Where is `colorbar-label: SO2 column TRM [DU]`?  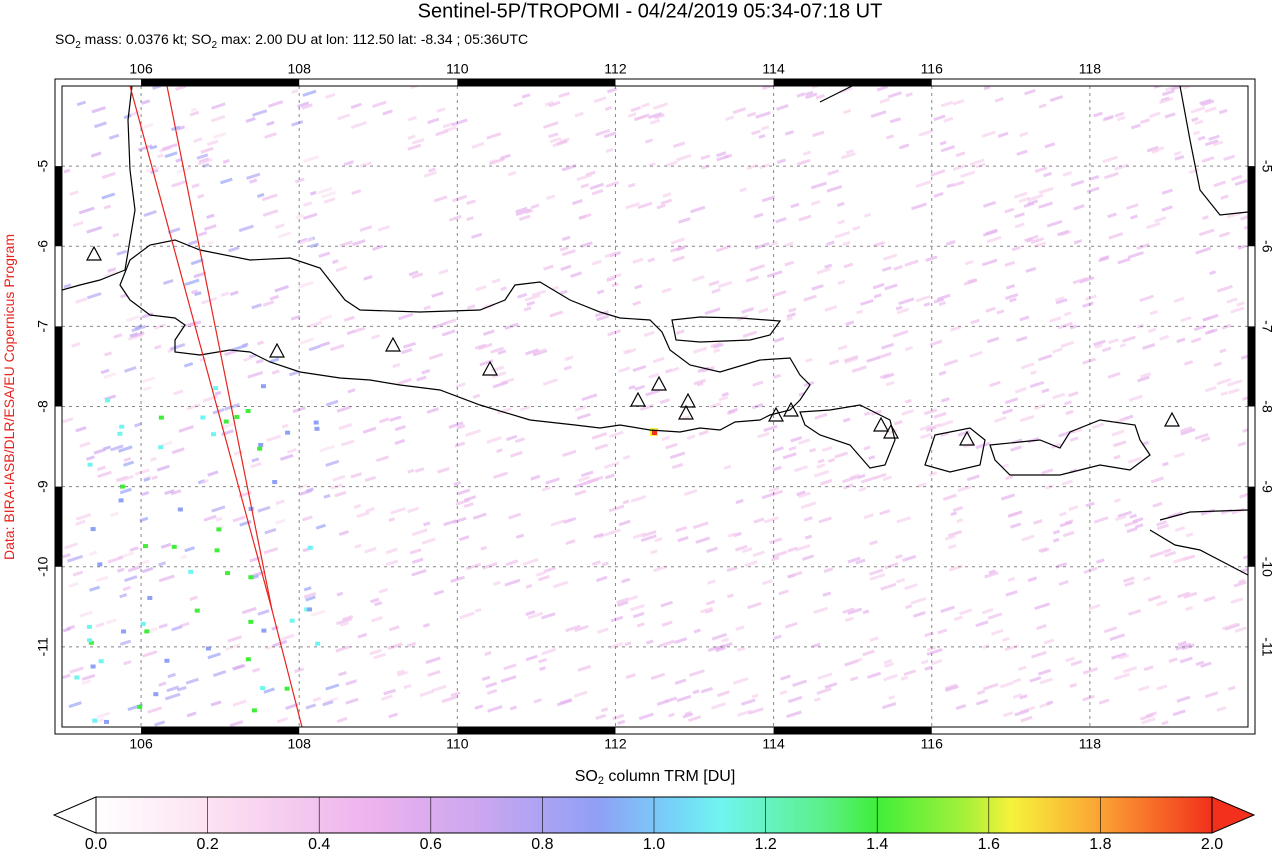
colorbar-label: SO2 column TRM [DU] is located at coordinates (655, 777).